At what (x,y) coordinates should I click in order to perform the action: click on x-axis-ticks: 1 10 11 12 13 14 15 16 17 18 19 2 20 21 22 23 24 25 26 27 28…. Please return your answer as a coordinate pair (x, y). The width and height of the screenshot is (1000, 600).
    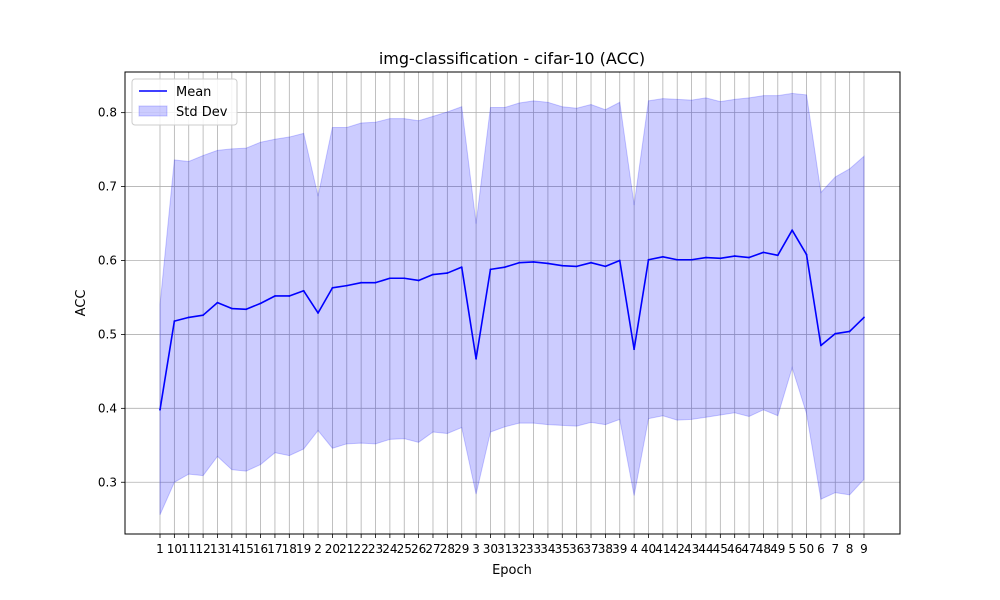
    Looking at the image, I should click on (512, 545).